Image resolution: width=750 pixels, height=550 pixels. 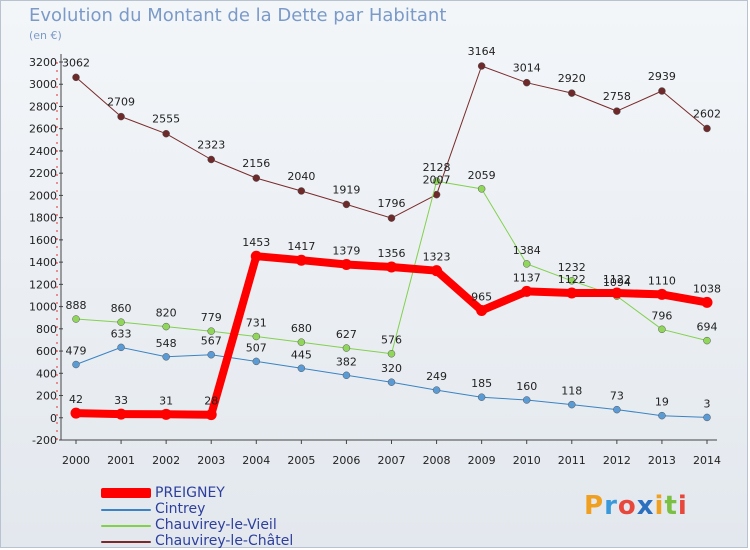 I want to click on data-label: 28, so click(x=211, y=401).